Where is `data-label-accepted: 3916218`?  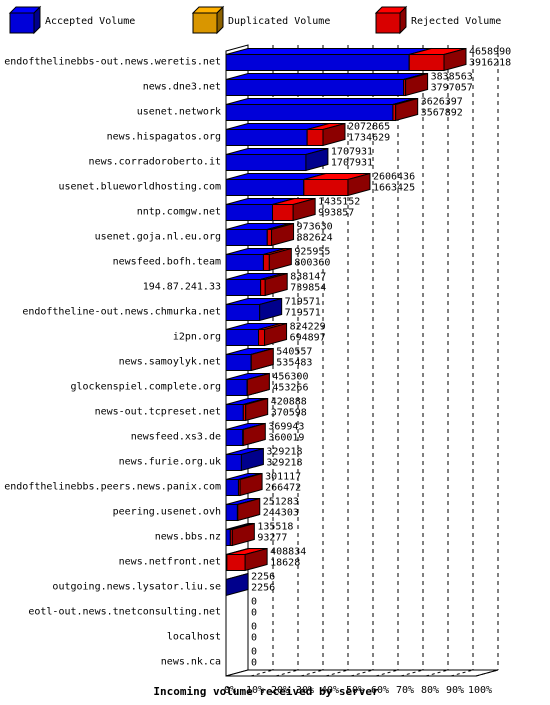
data-label-accepted: 3916218 is located at coordinates (490, 63).